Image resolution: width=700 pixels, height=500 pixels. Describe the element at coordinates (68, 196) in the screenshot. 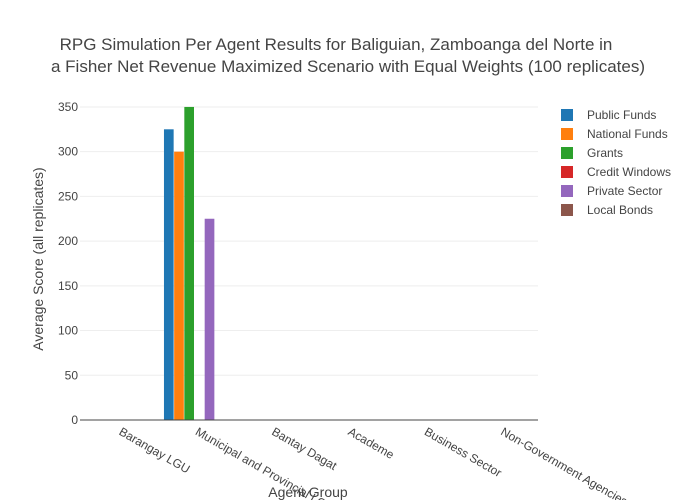

I see `y-tick-label: 250` at that location.